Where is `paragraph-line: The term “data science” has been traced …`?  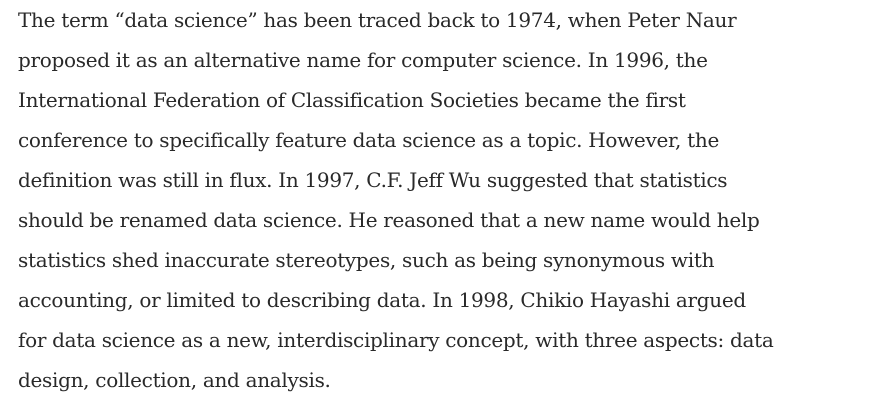 paragraph-line: The term “data science” has been traced … is located at coordinates (377, 20).